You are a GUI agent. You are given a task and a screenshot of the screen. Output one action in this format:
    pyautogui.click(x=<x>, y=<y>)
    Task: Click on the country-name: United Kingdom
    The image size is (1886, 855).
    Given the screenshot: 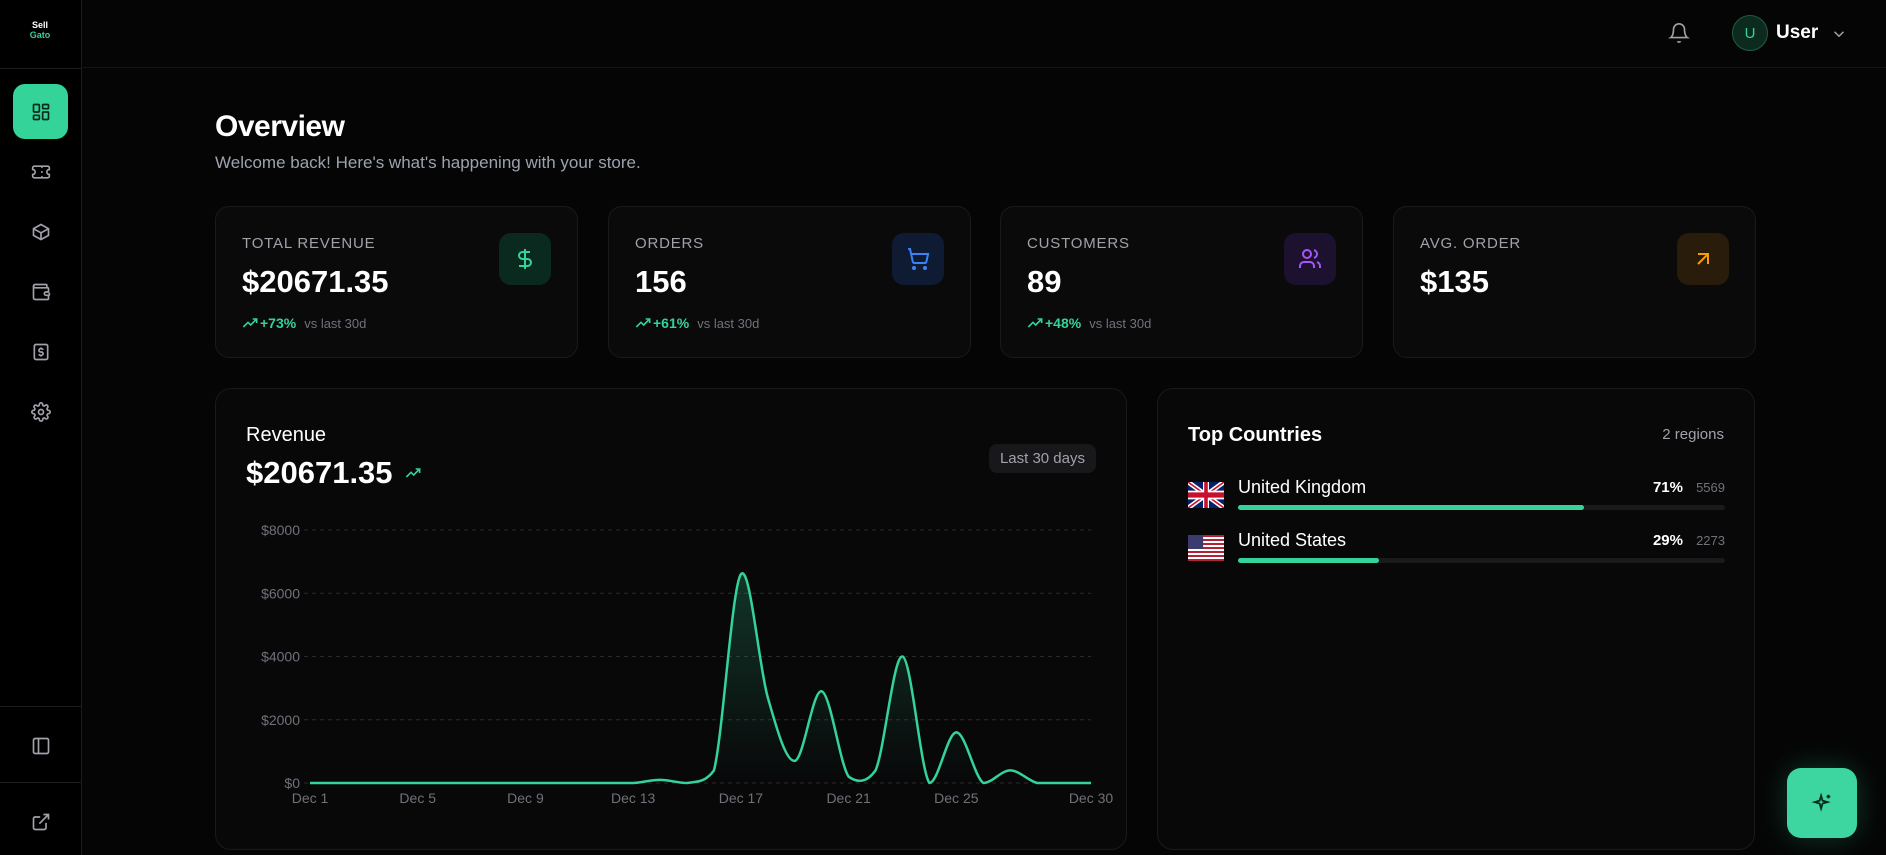 What is the action you would take?
    pyautogui.click(x=1302, y=487)
    